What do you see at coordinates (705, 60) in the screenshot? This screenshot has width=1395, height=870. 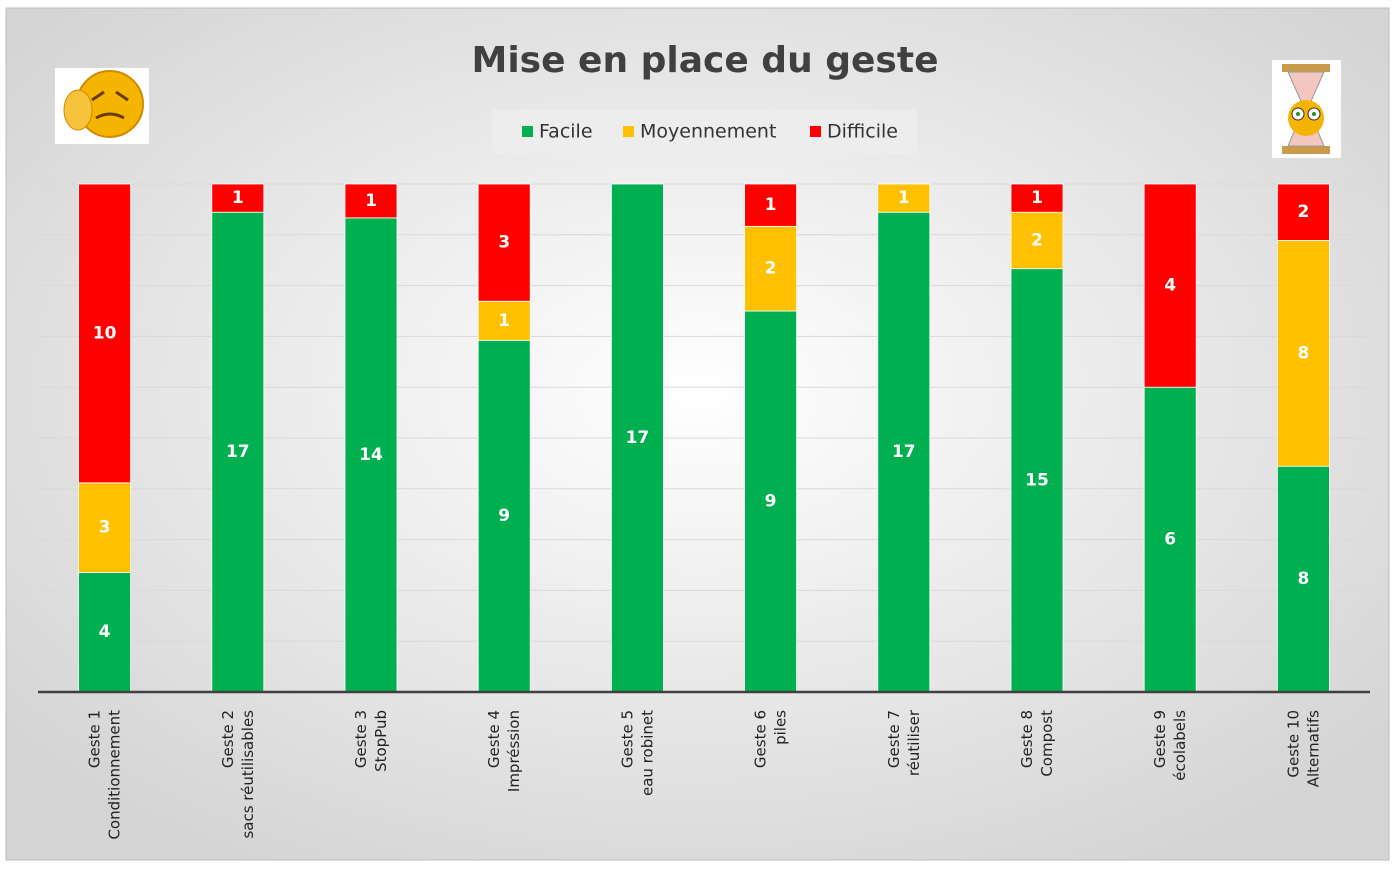 I see `chart-title: Mise en place du geste` at bounding box center [705, 60].